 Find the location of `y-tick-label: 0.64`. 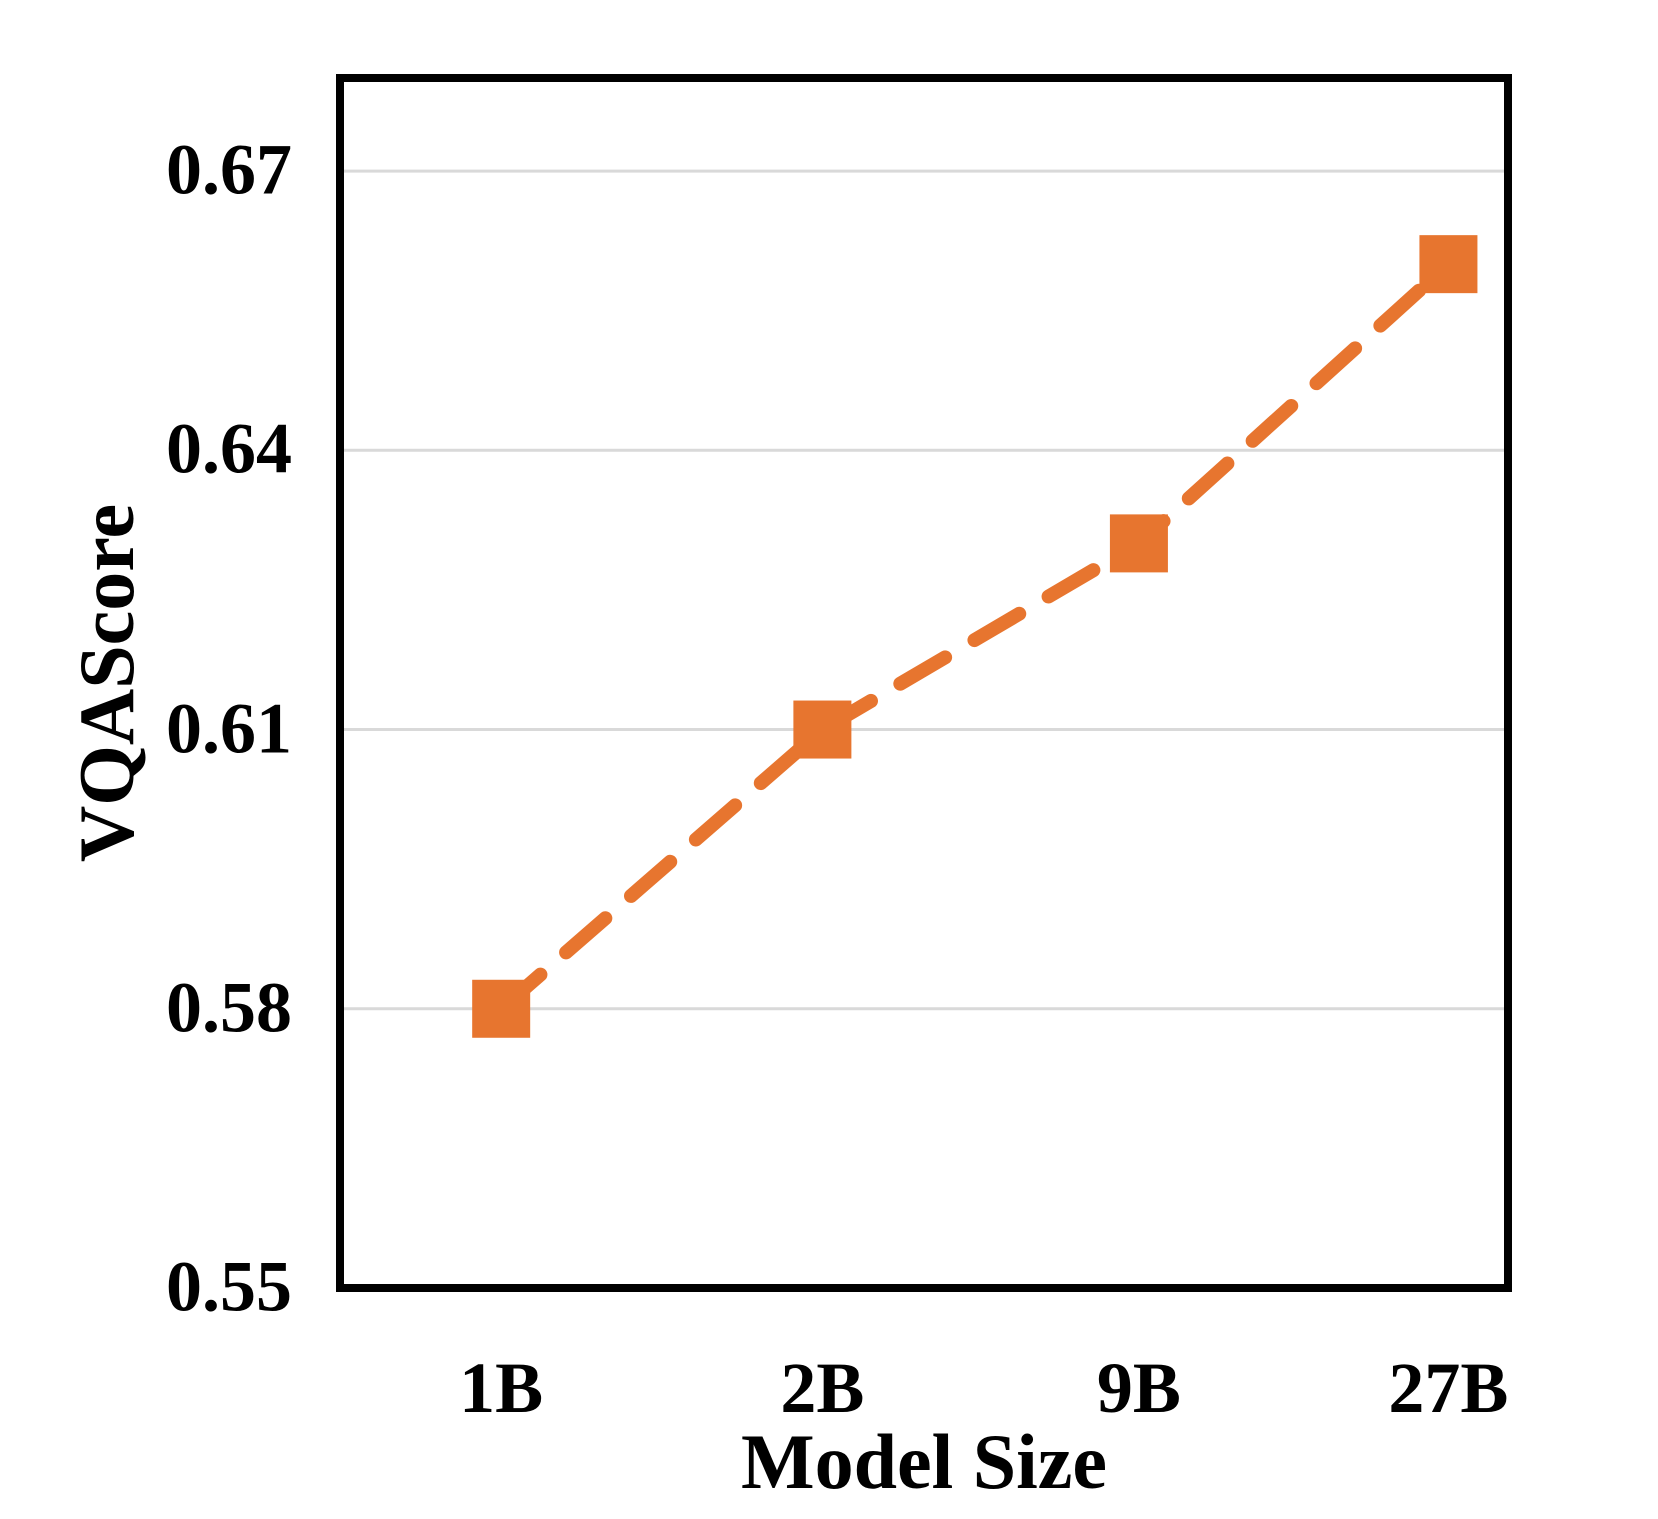

y-tick-label: 0.64 is located at coordinates (229, 448).